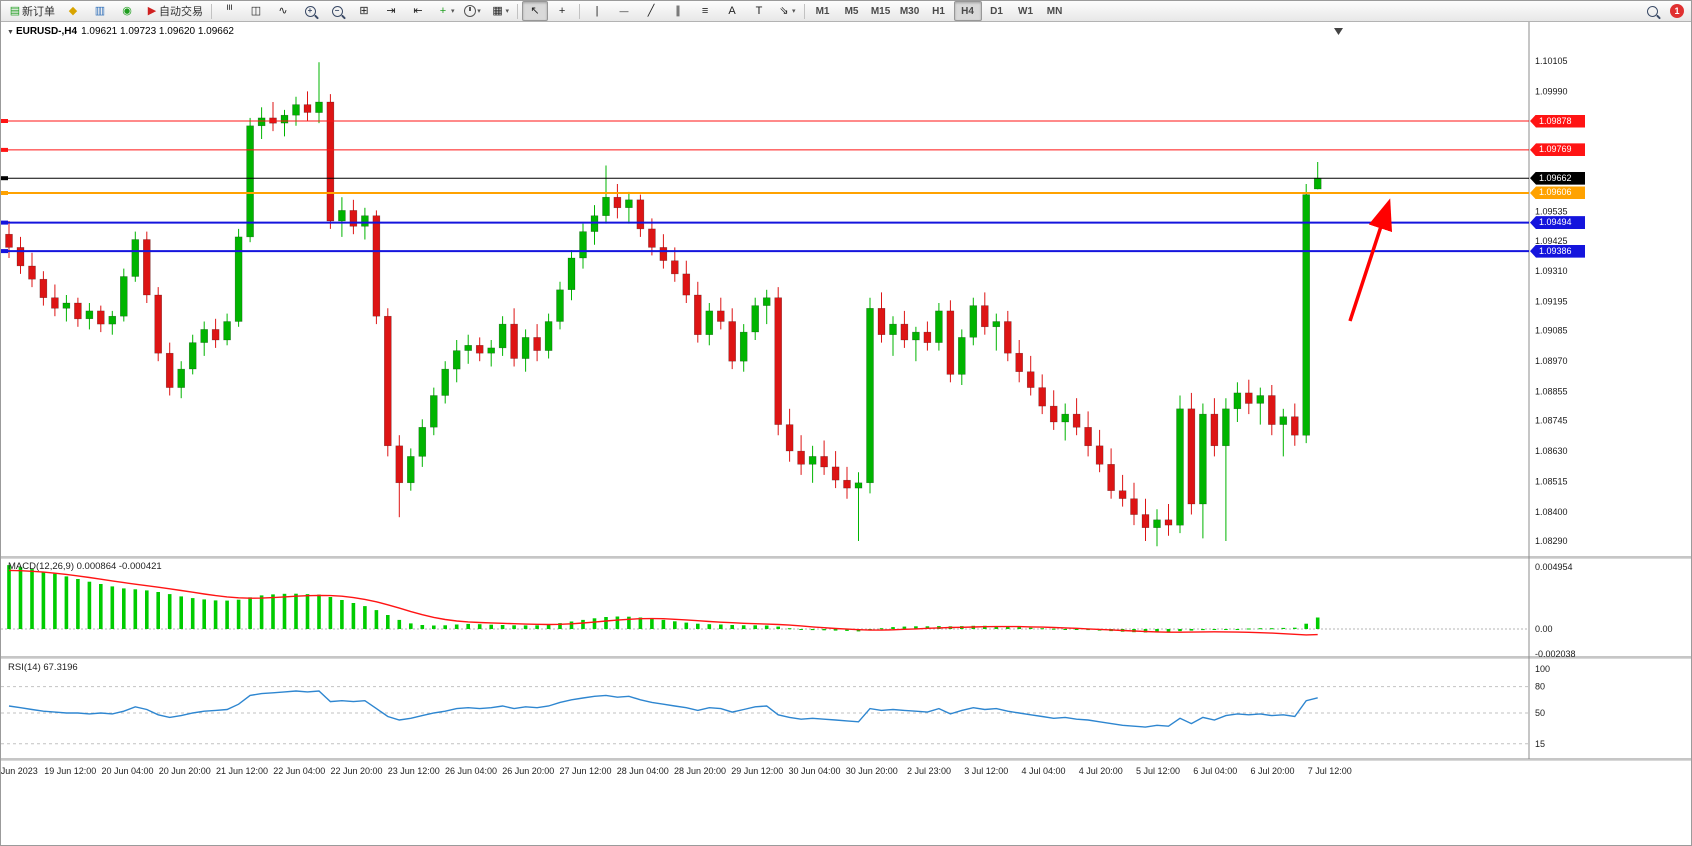 The height and width of the screenshot is (846, 1692). What do you see at coordinates (1215, 771) in the screenshot?
I see `svg-text: 6 Jul 04:00` at bounding box center [1215, 771].